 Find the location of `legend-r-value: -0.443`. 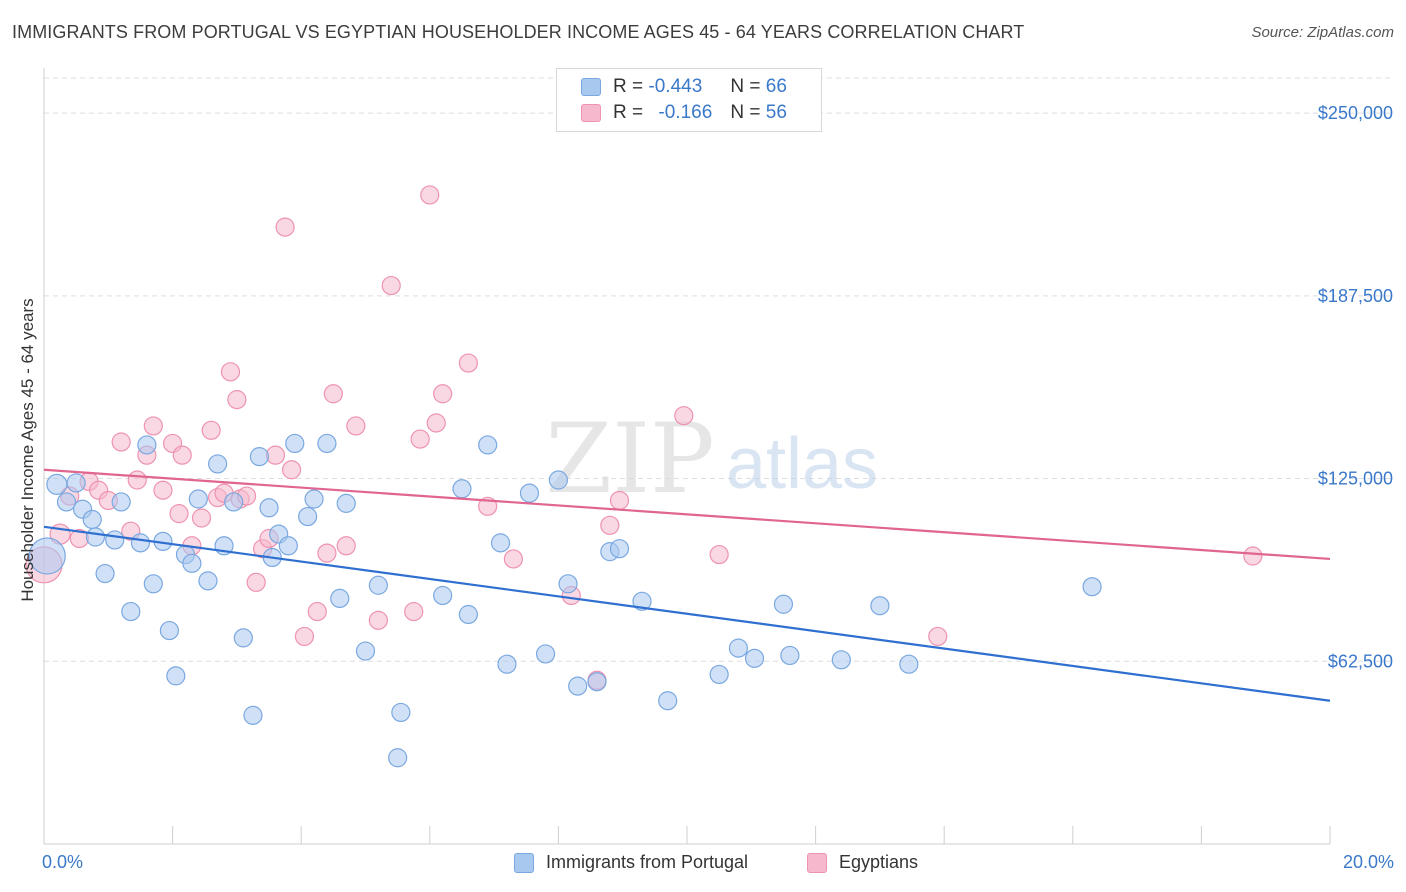

legend-r-value: -0.443 is located at coordinates (675, 86).